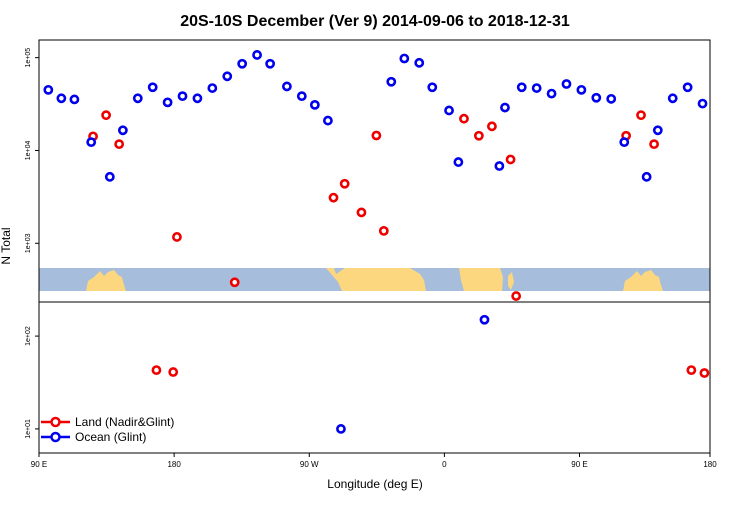 This screenshot has height=505, width=750. What do you see at coordinates (481, 279) in the screenshot?
I see `land-africa` at bounding box center [481, 279].